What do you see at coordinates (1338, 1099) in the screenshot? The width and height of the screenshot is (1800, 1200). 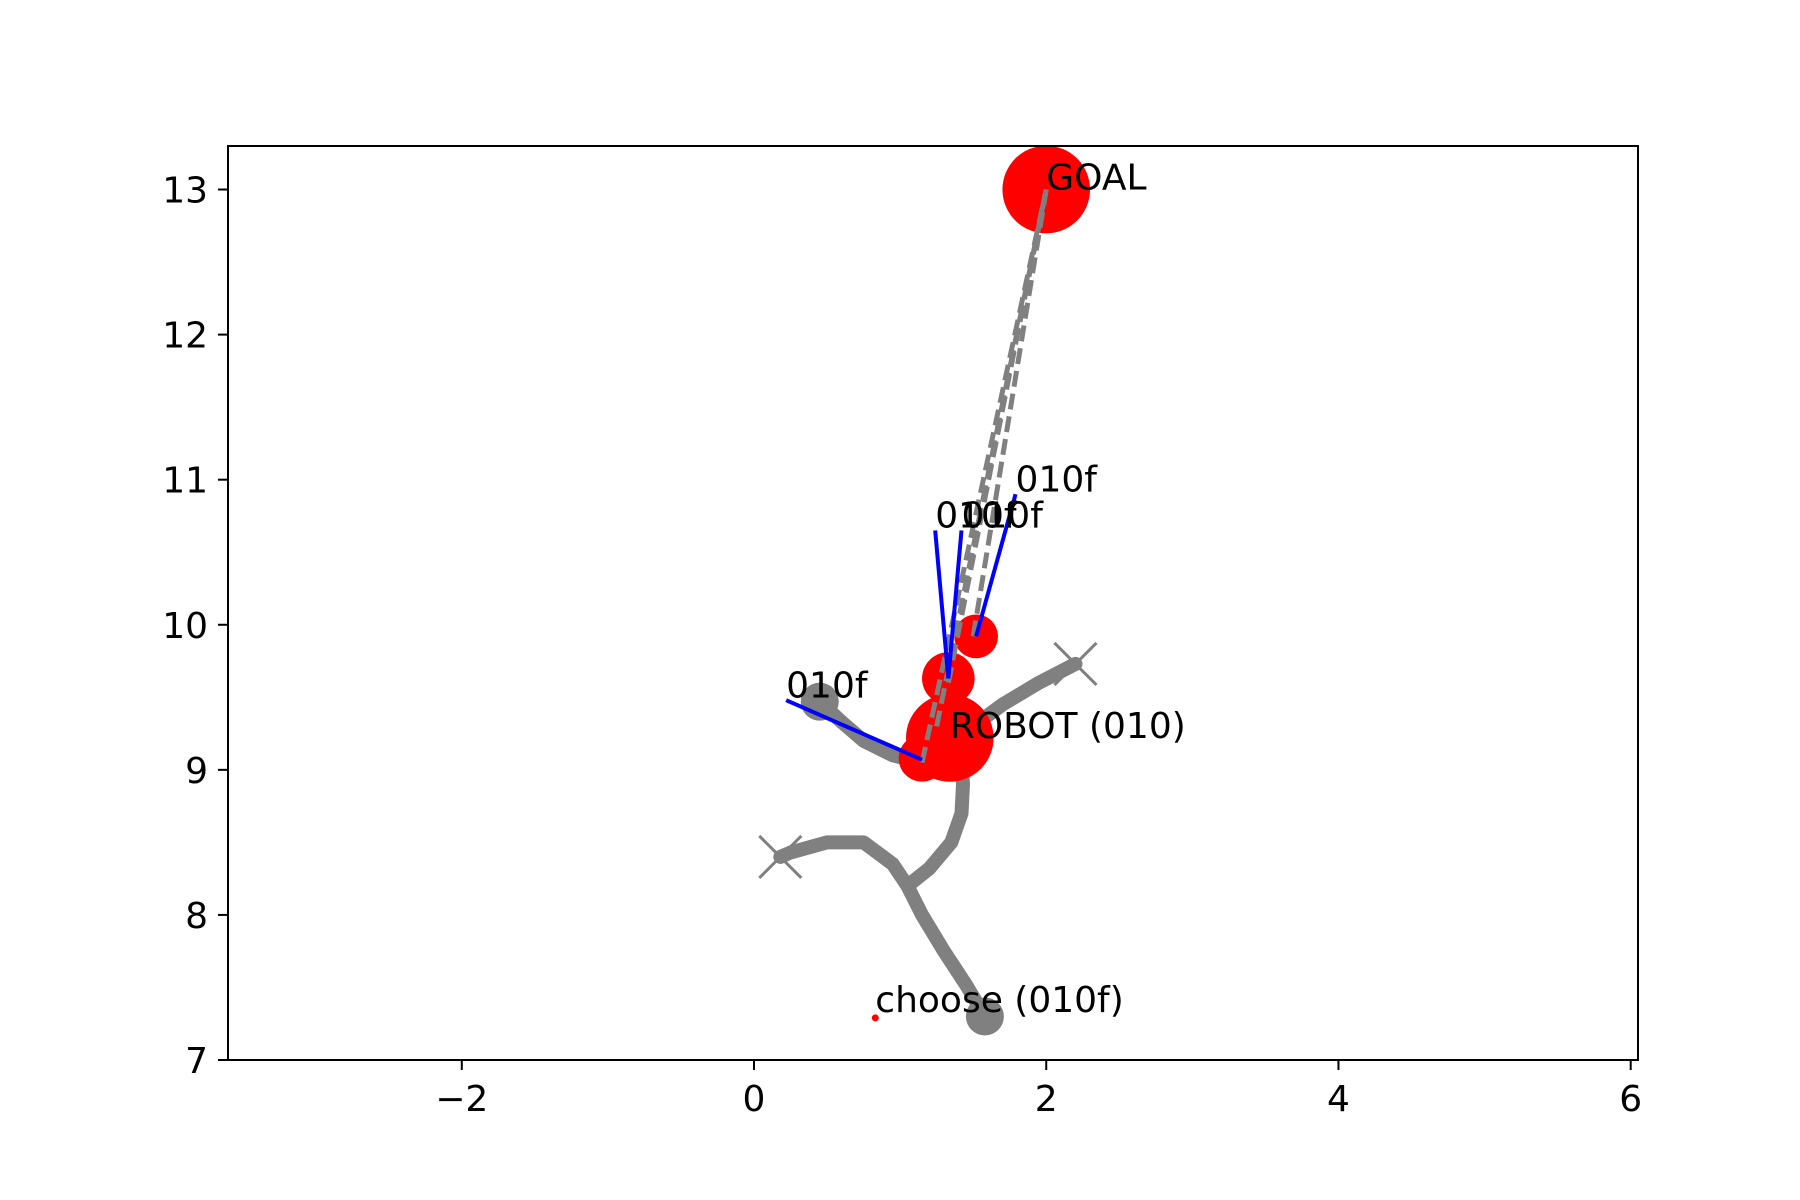 I see `x-tick-label: 4` at bounding box center [1338, 1099].